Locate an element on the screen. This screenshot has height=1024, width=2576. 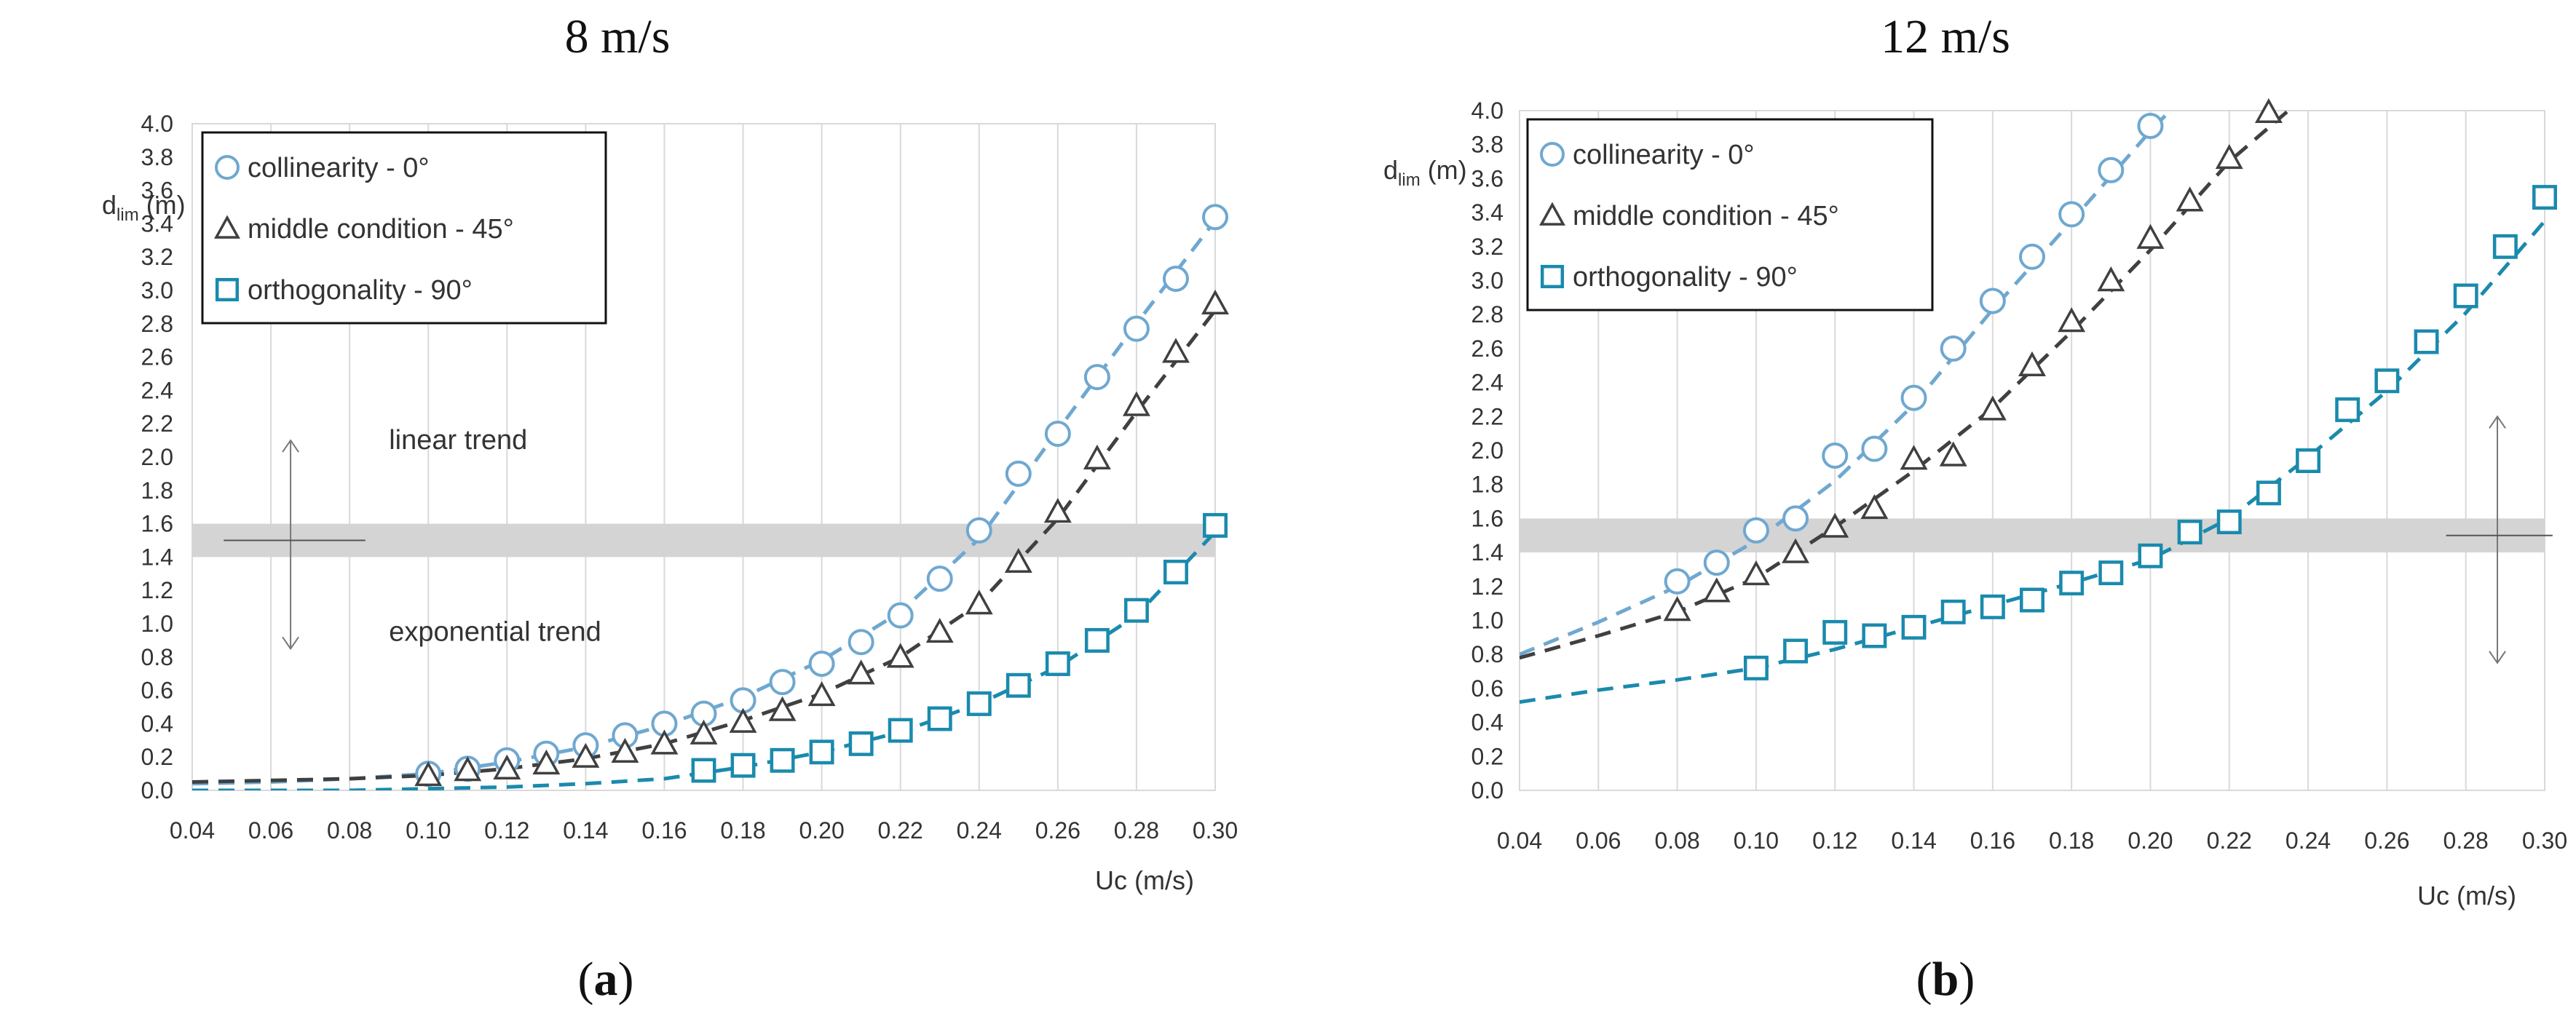
panel-b-y-tick-label: 2.6 is located at coordinates (1488, 349).